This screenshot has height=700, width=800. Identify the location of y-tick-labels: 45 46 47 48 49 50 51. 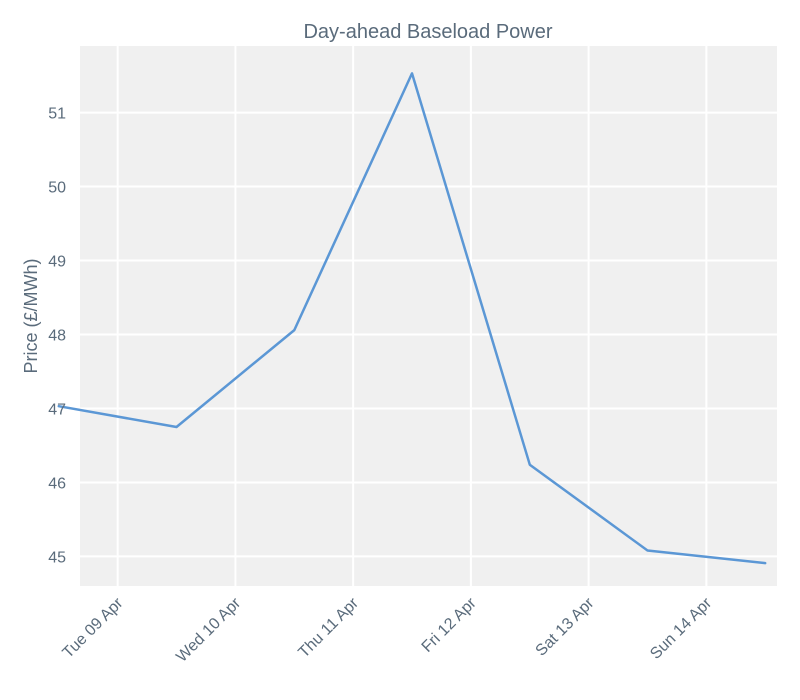
(57, 336).